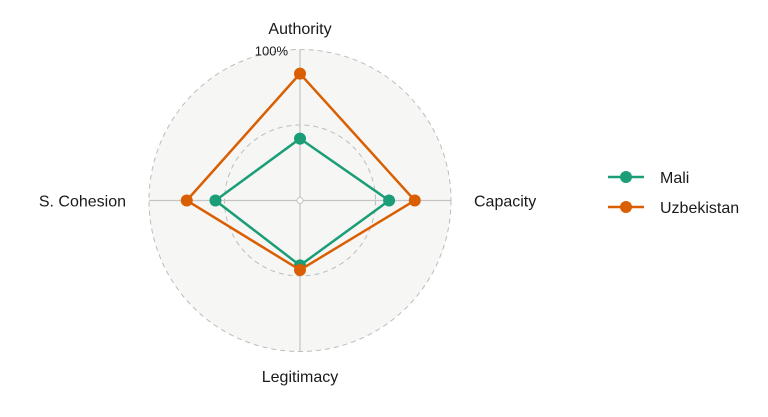  Describe the element at coordinates (215, 200) in the screenshot. I see `data-point-mali-s-cohesion` at that location.